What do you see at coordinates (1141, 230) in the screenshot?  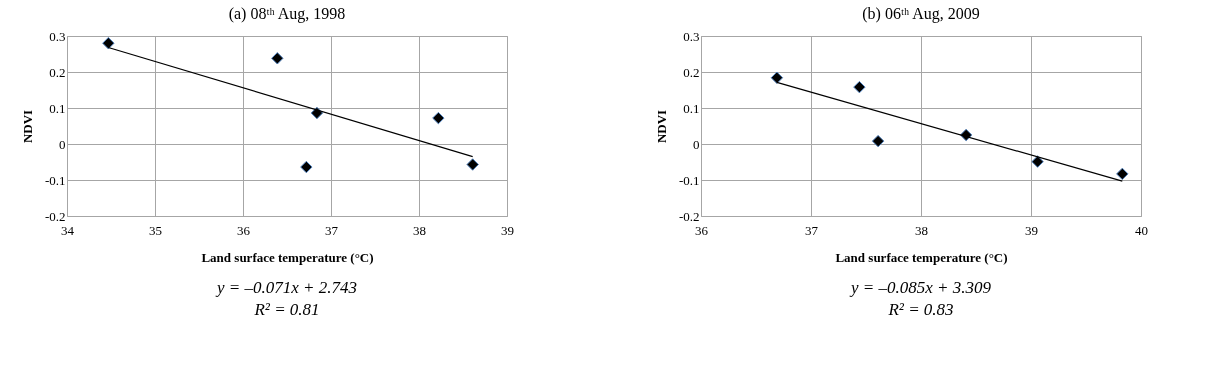 I see `x-tick-label: 40` at bounding box center [1141, 230].